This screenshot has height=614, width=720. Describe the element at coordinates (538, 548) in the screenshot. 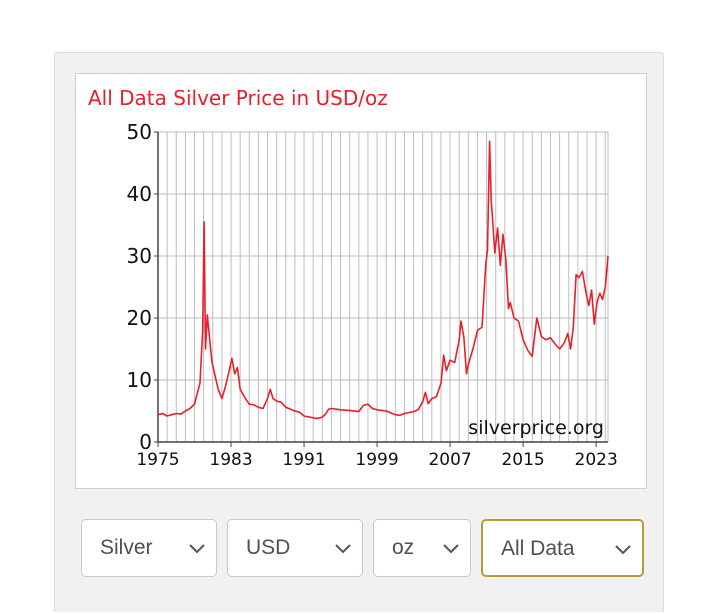

I see `range-select-value: All Data` at that location.